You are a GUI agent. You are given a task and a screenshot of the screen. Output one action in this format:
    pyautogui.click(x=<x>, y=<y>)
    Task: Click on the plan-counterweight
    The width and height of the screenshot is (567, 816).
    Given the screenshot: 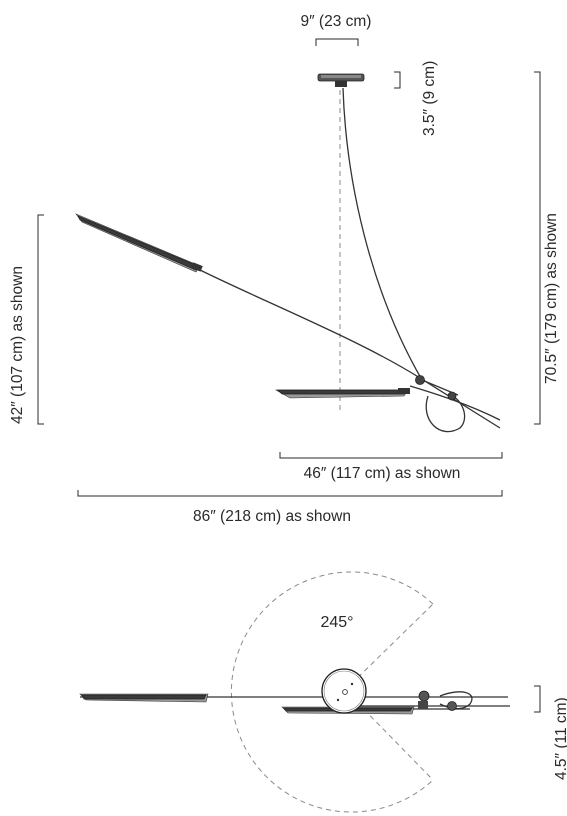 What is the action you would take?
    pyautogui.click(x=445, y=700)
    